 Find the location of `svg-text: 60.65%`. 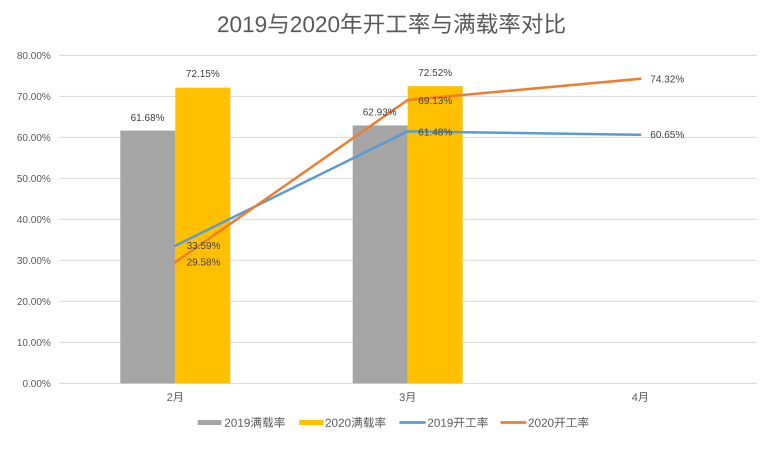

svg-text: 60.65% is located at coordinates (667, 135).